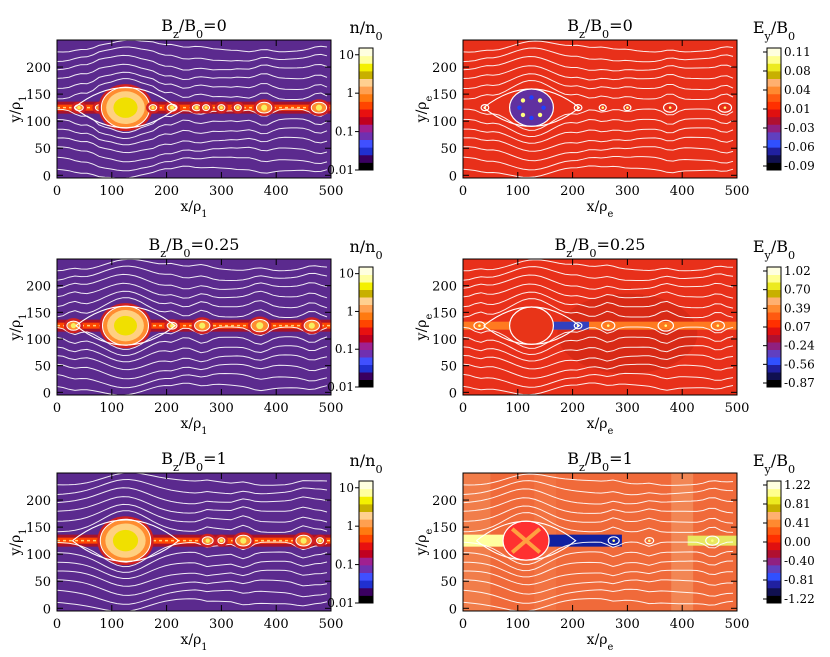 The image size is (830, 657). What do you see at coordinates (797, 52) in the screenshot?
I see `colorbar-tick-label: 0.11` at bounding box center [797, 52].